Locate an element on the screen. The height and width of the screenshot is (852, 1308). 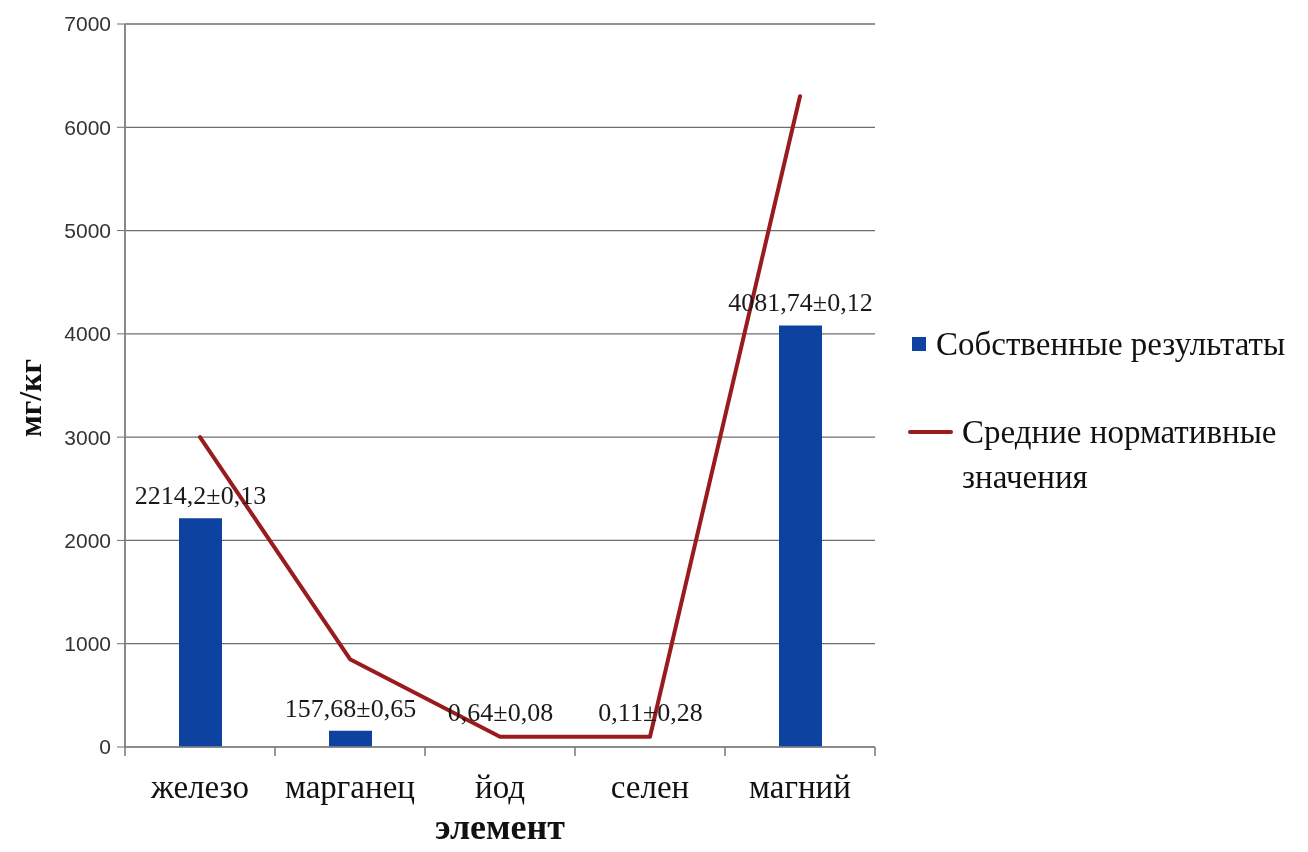
y-tick-label: 2000 is located at coordinates (87, 540).